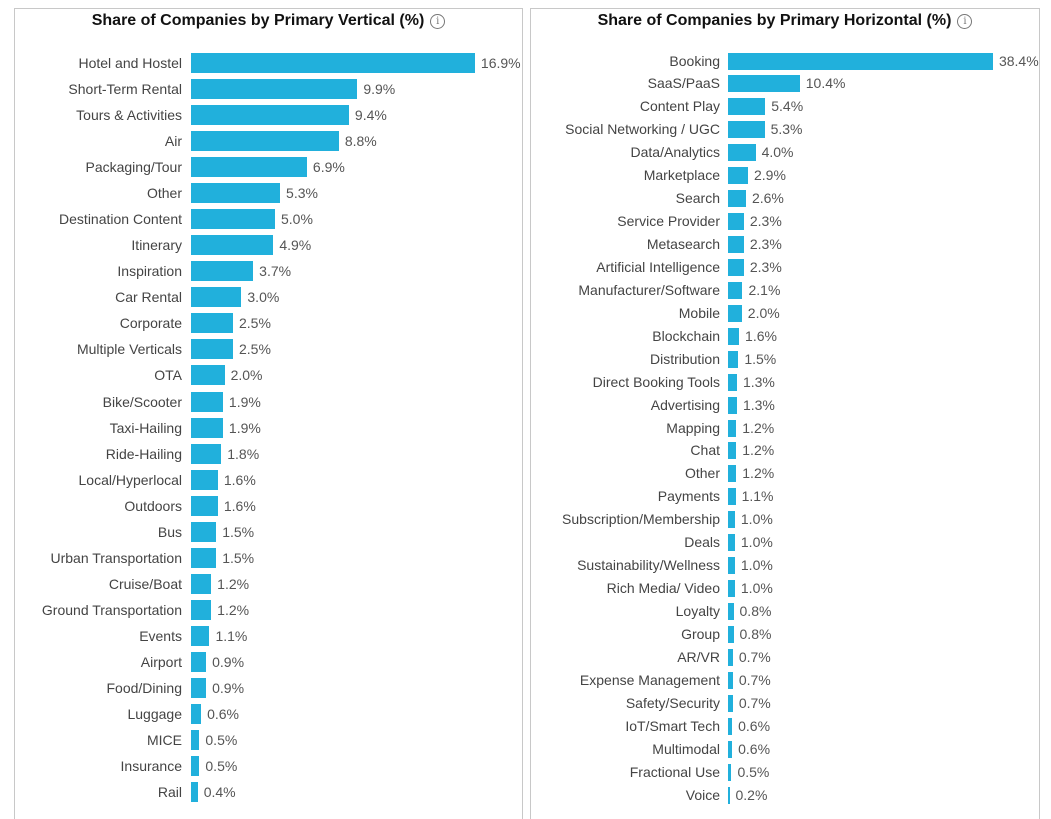  Describe the element at coordinates (268, 479) in the screenshot. I see `bar-row: Local/Hyperlocal 1.6%` at that location.